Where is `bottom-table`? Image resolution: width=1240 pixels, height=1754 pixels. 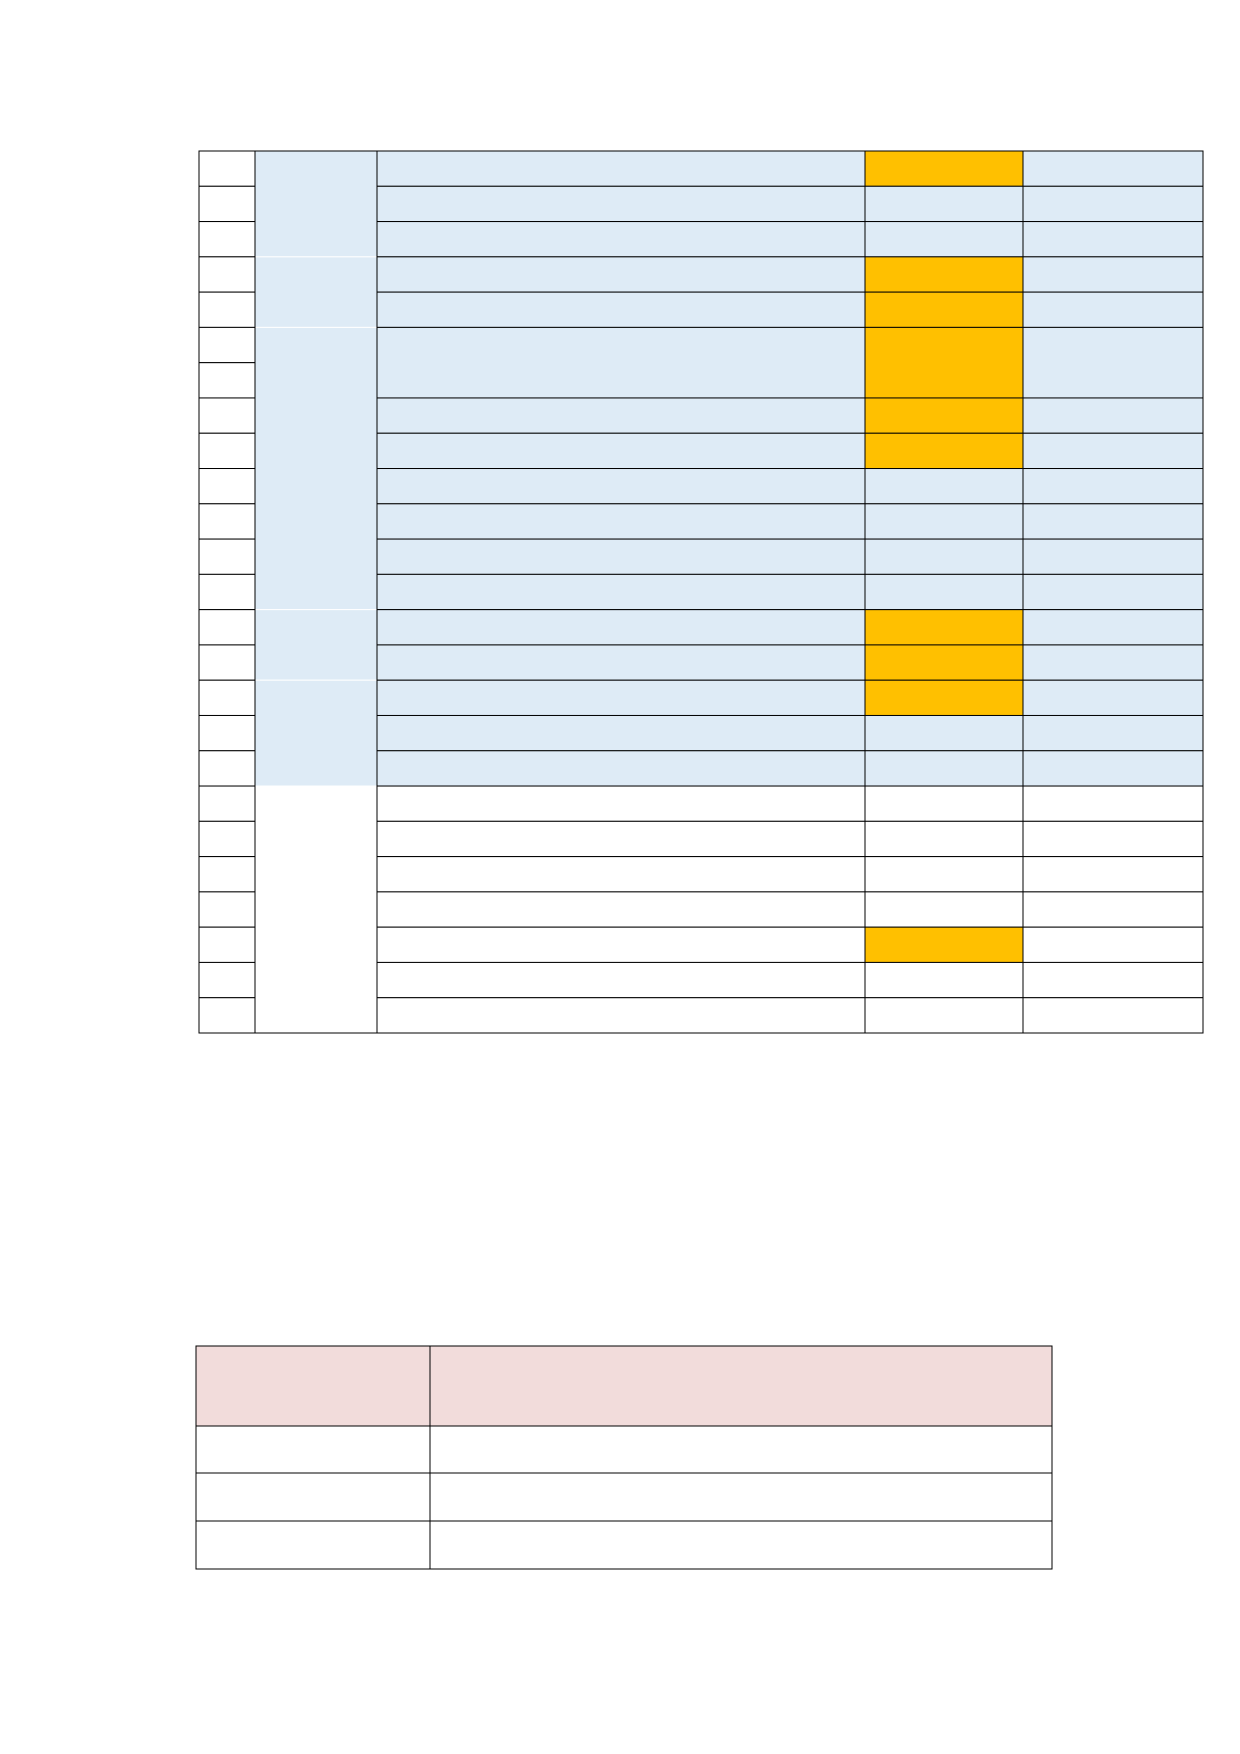 bottom-table is located at coordinates (624, 1457).